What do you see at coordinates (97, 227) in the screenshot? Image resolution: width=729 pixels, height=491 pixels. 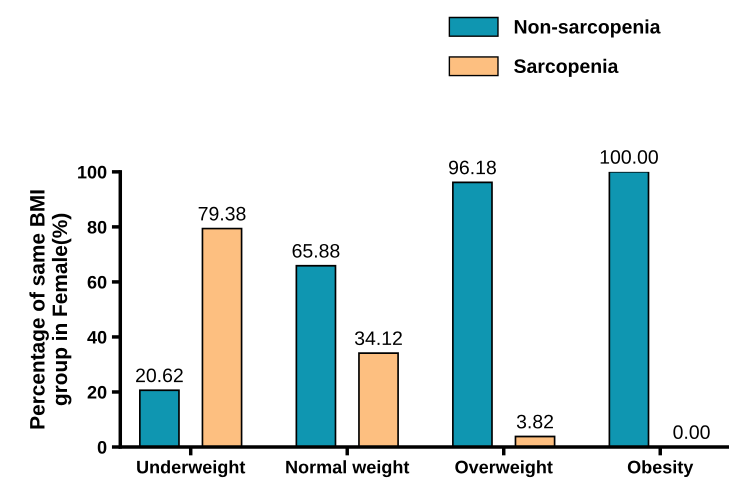 I see `y-tick-label: 80` at bounding box center [97, 227].